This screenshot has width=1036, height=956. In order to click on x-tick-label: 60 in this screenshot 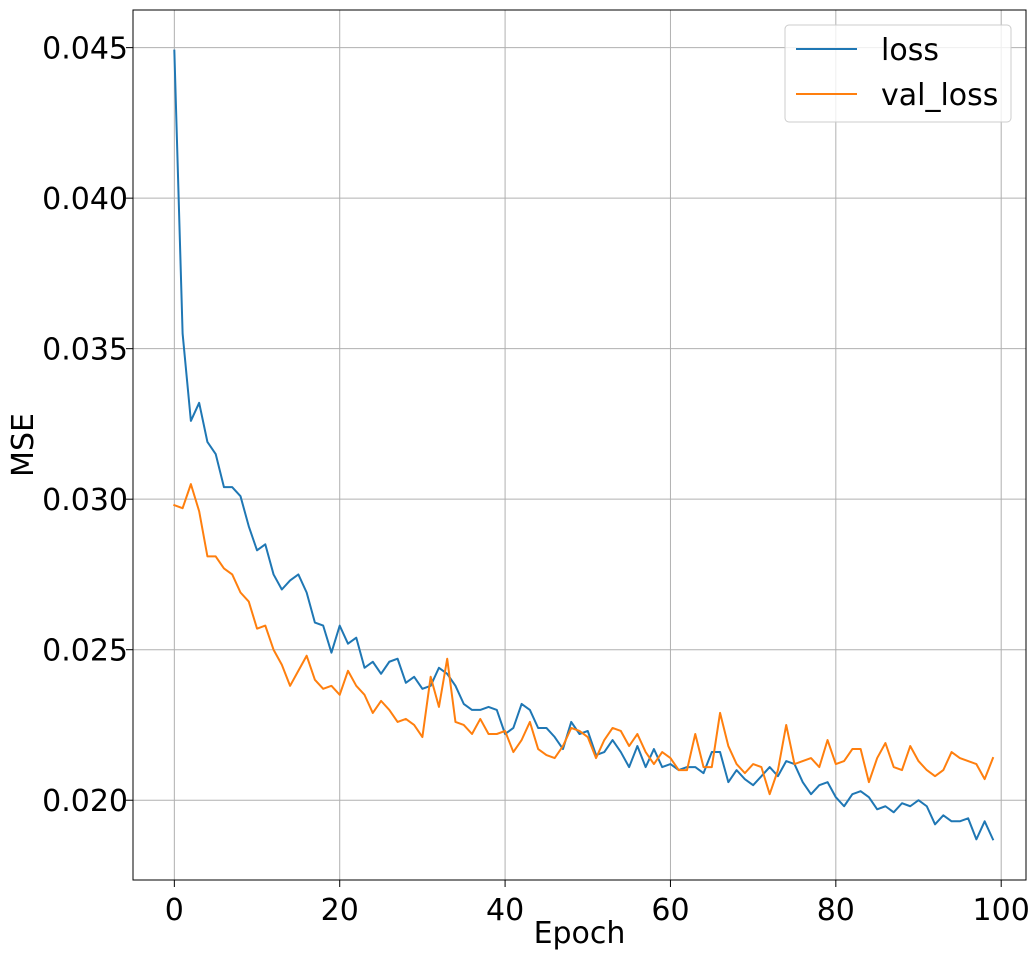, I will do `click(670, 910)`.